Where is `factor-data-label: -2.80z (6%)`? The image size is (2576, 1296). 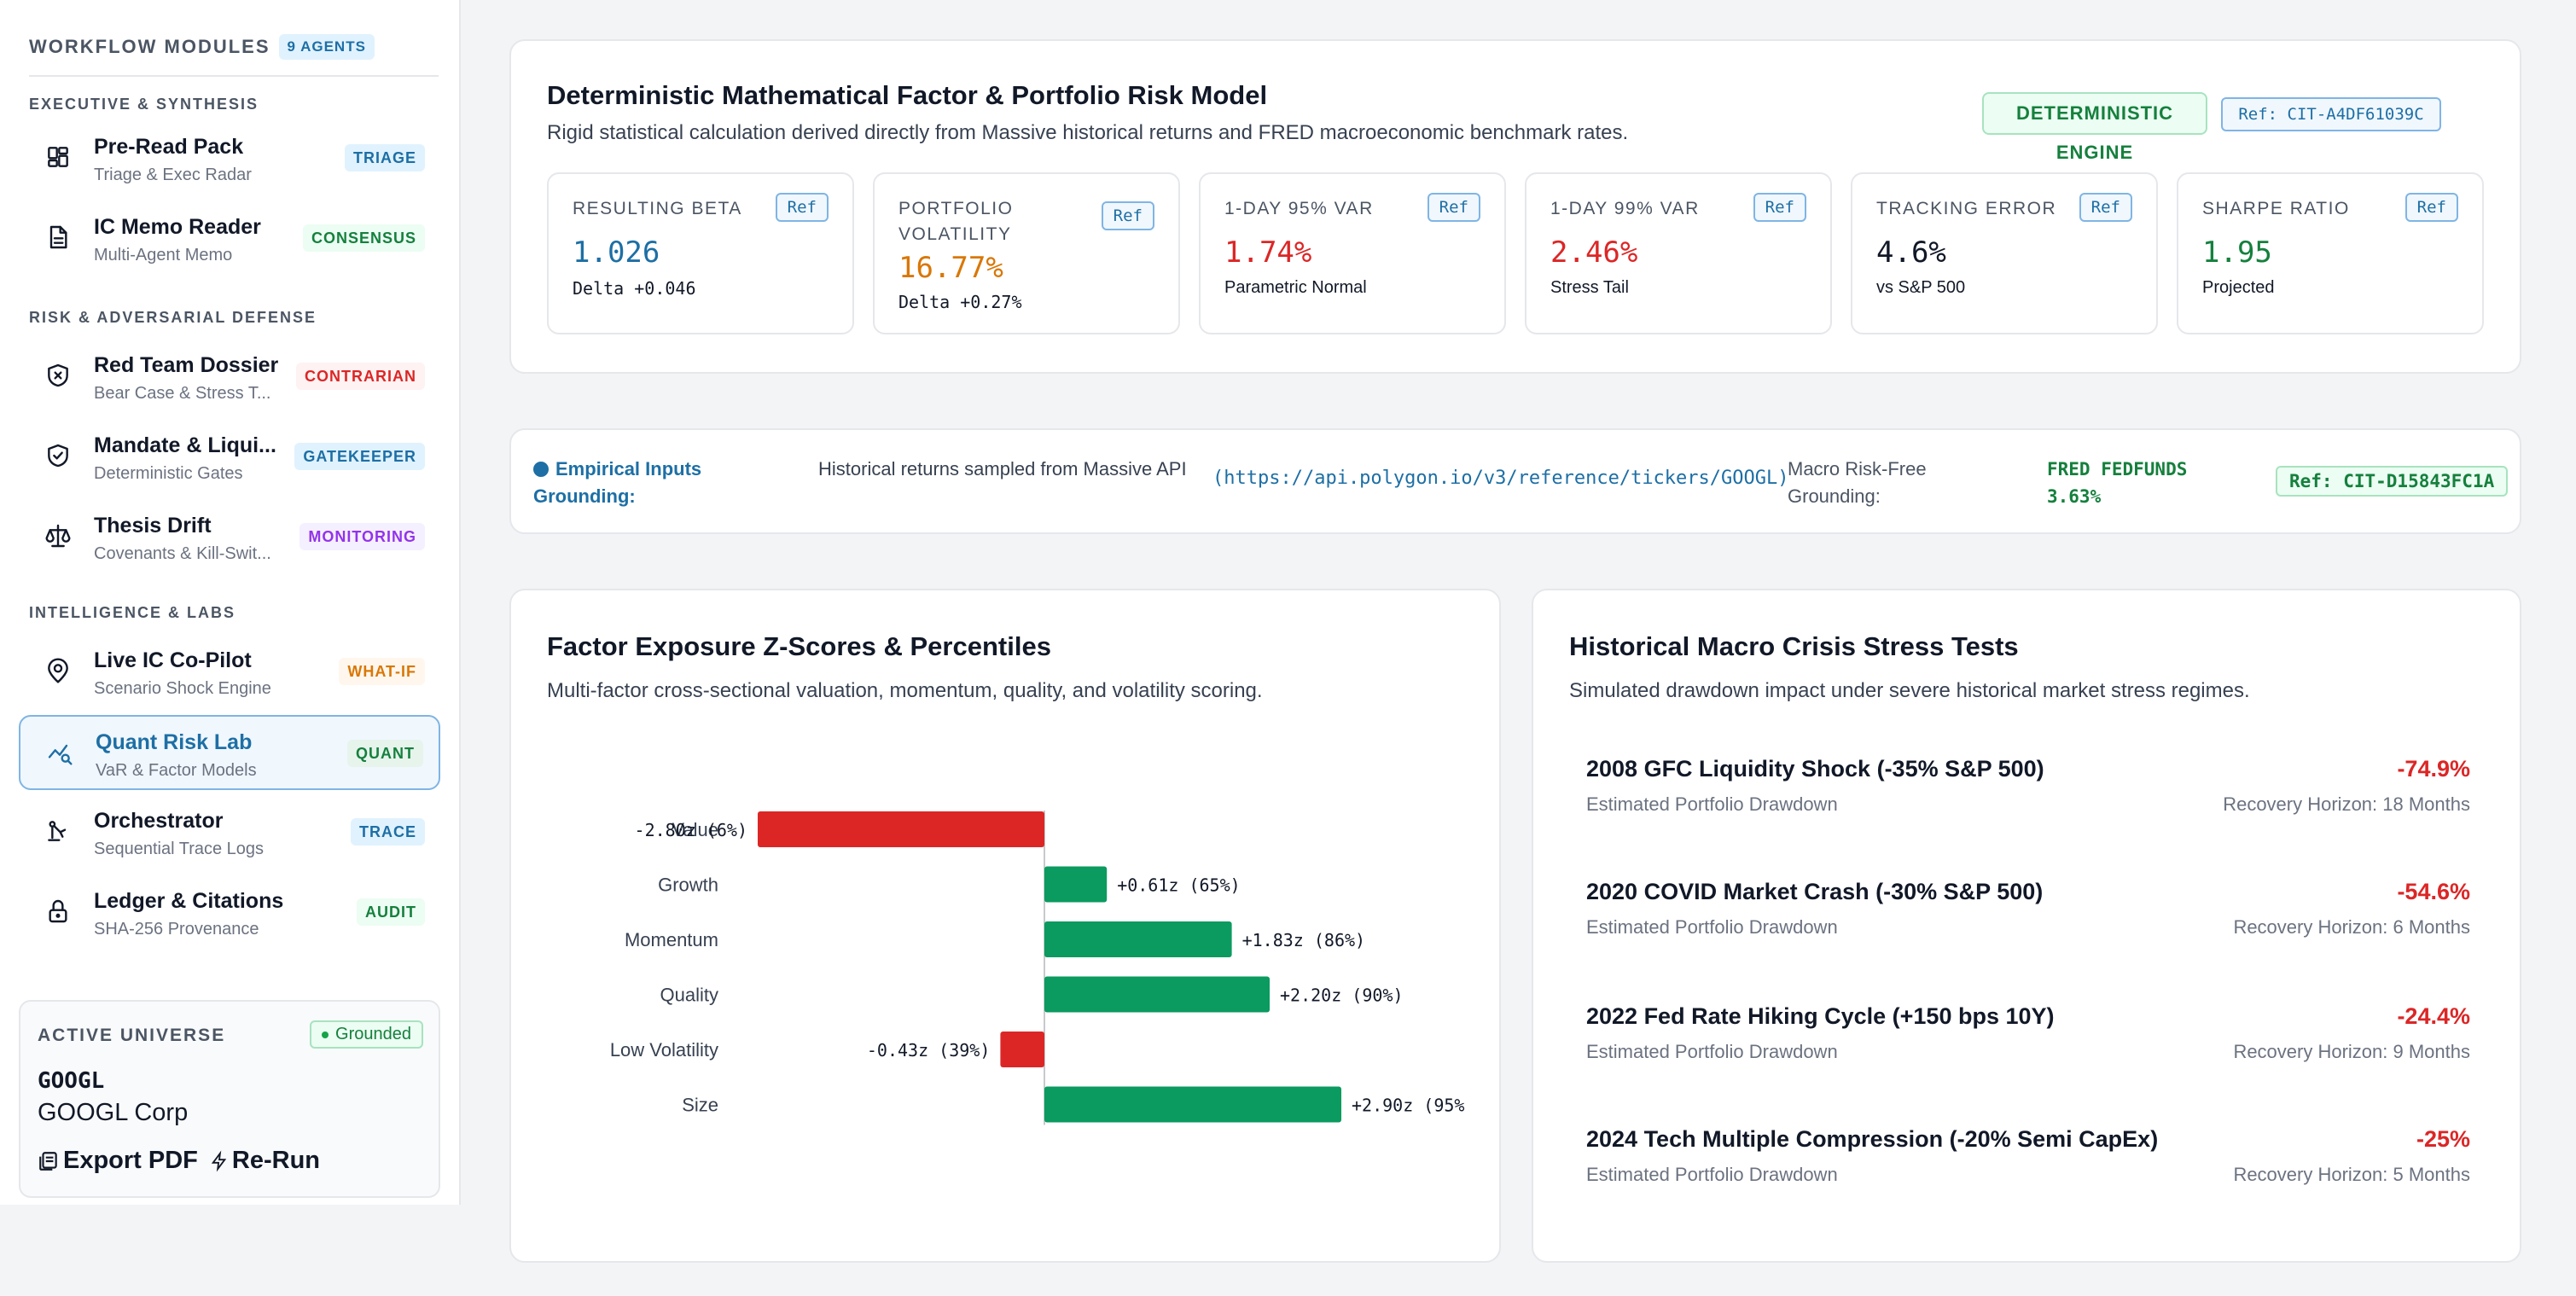
factor-data-label: -2.80z (6%) is located at coordinates (691, 830).